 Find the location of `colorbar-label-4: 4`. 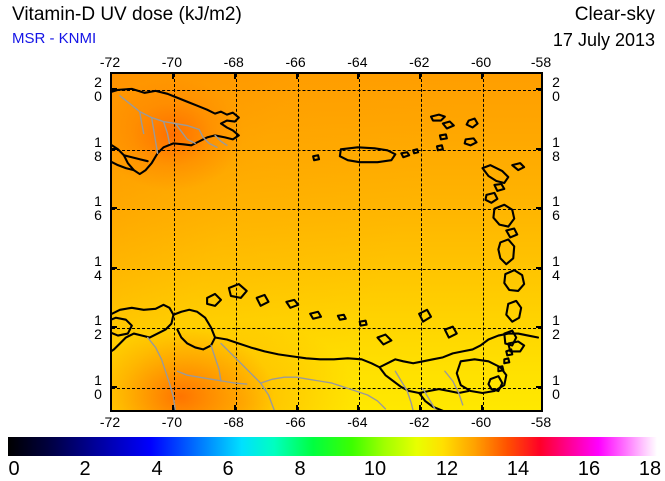

colorbar-label-4: 4 is located at coordinates (157, 469).